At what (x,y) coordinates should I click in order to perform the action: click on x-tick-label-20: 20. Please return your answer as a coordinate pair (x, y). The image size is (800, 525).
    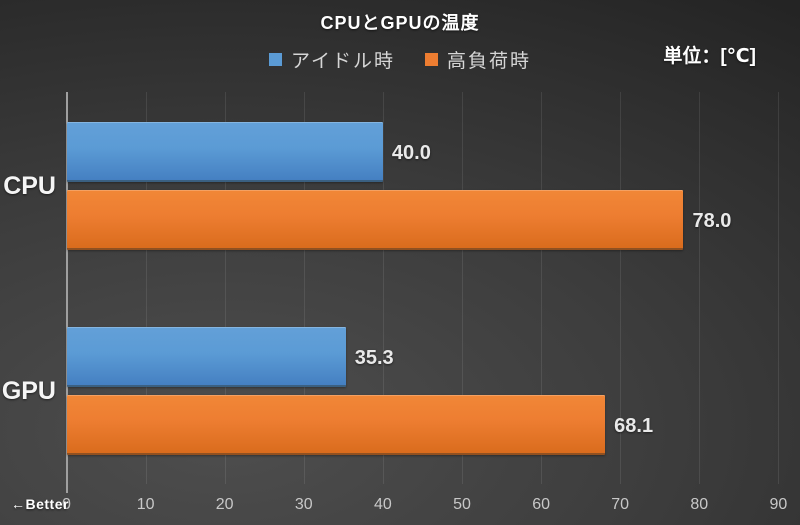
    Looking at the image, I should click on (224, 504).